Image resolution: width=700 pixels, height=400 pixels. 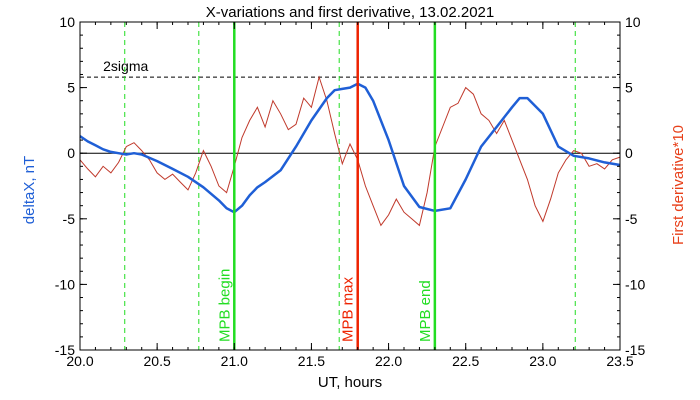 What do you see at coordinates (157, 361) in the screenshot?
I see `x-tick-label: 20.5` at bounding box center [157, 361].